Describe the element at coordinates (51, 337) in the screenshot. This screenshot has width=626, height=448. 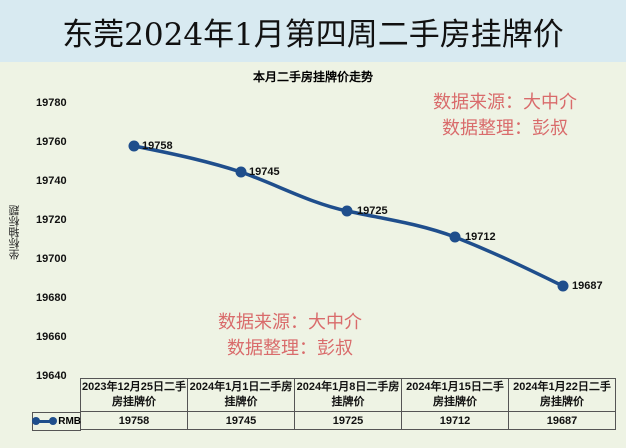
I see `y-tick: 19660` at that location.